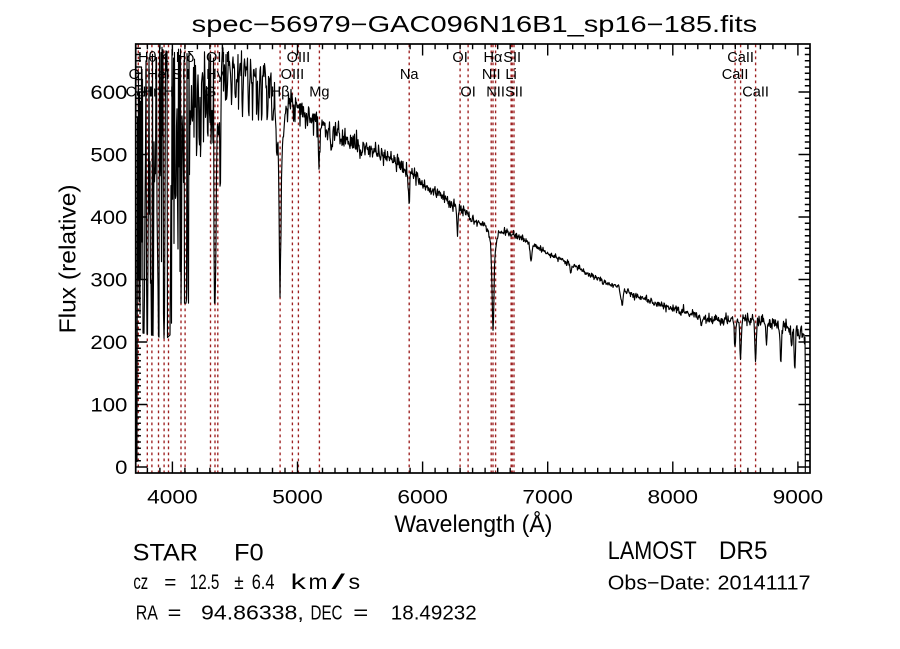 The width and height of the screenshot is (900, 649). What do you see at coordinates (652, 551) in the screenshot?
I see `svg-text: LAMOST` at bounding box center [652, 551].